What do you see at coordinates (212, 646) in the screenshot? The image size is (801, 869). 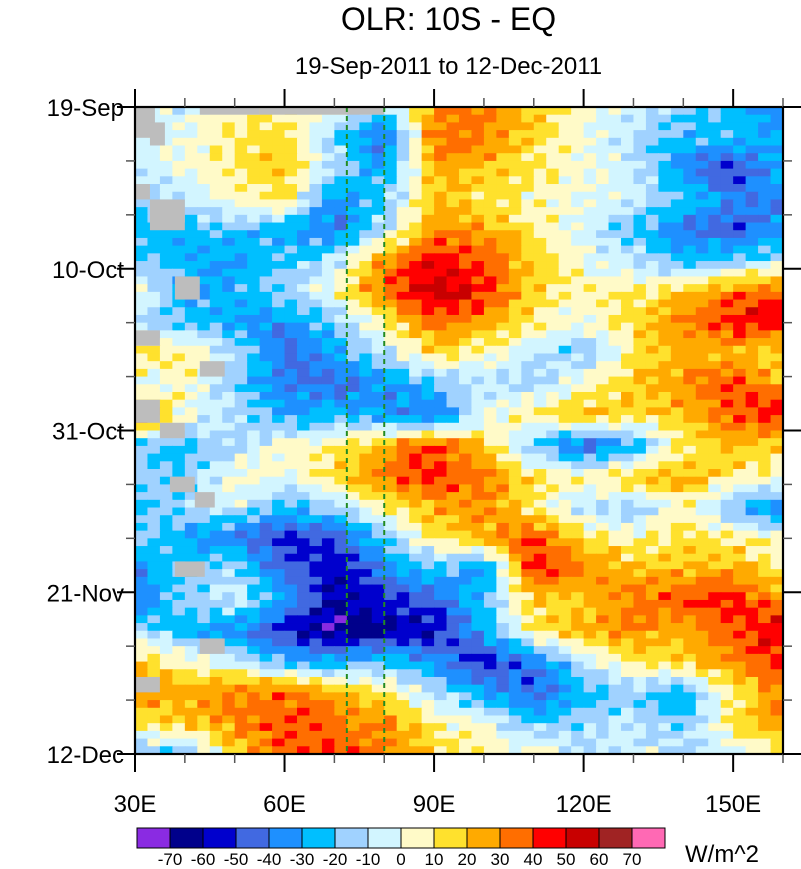 I see `missing-data-patch` at bounding box center [212, 646].